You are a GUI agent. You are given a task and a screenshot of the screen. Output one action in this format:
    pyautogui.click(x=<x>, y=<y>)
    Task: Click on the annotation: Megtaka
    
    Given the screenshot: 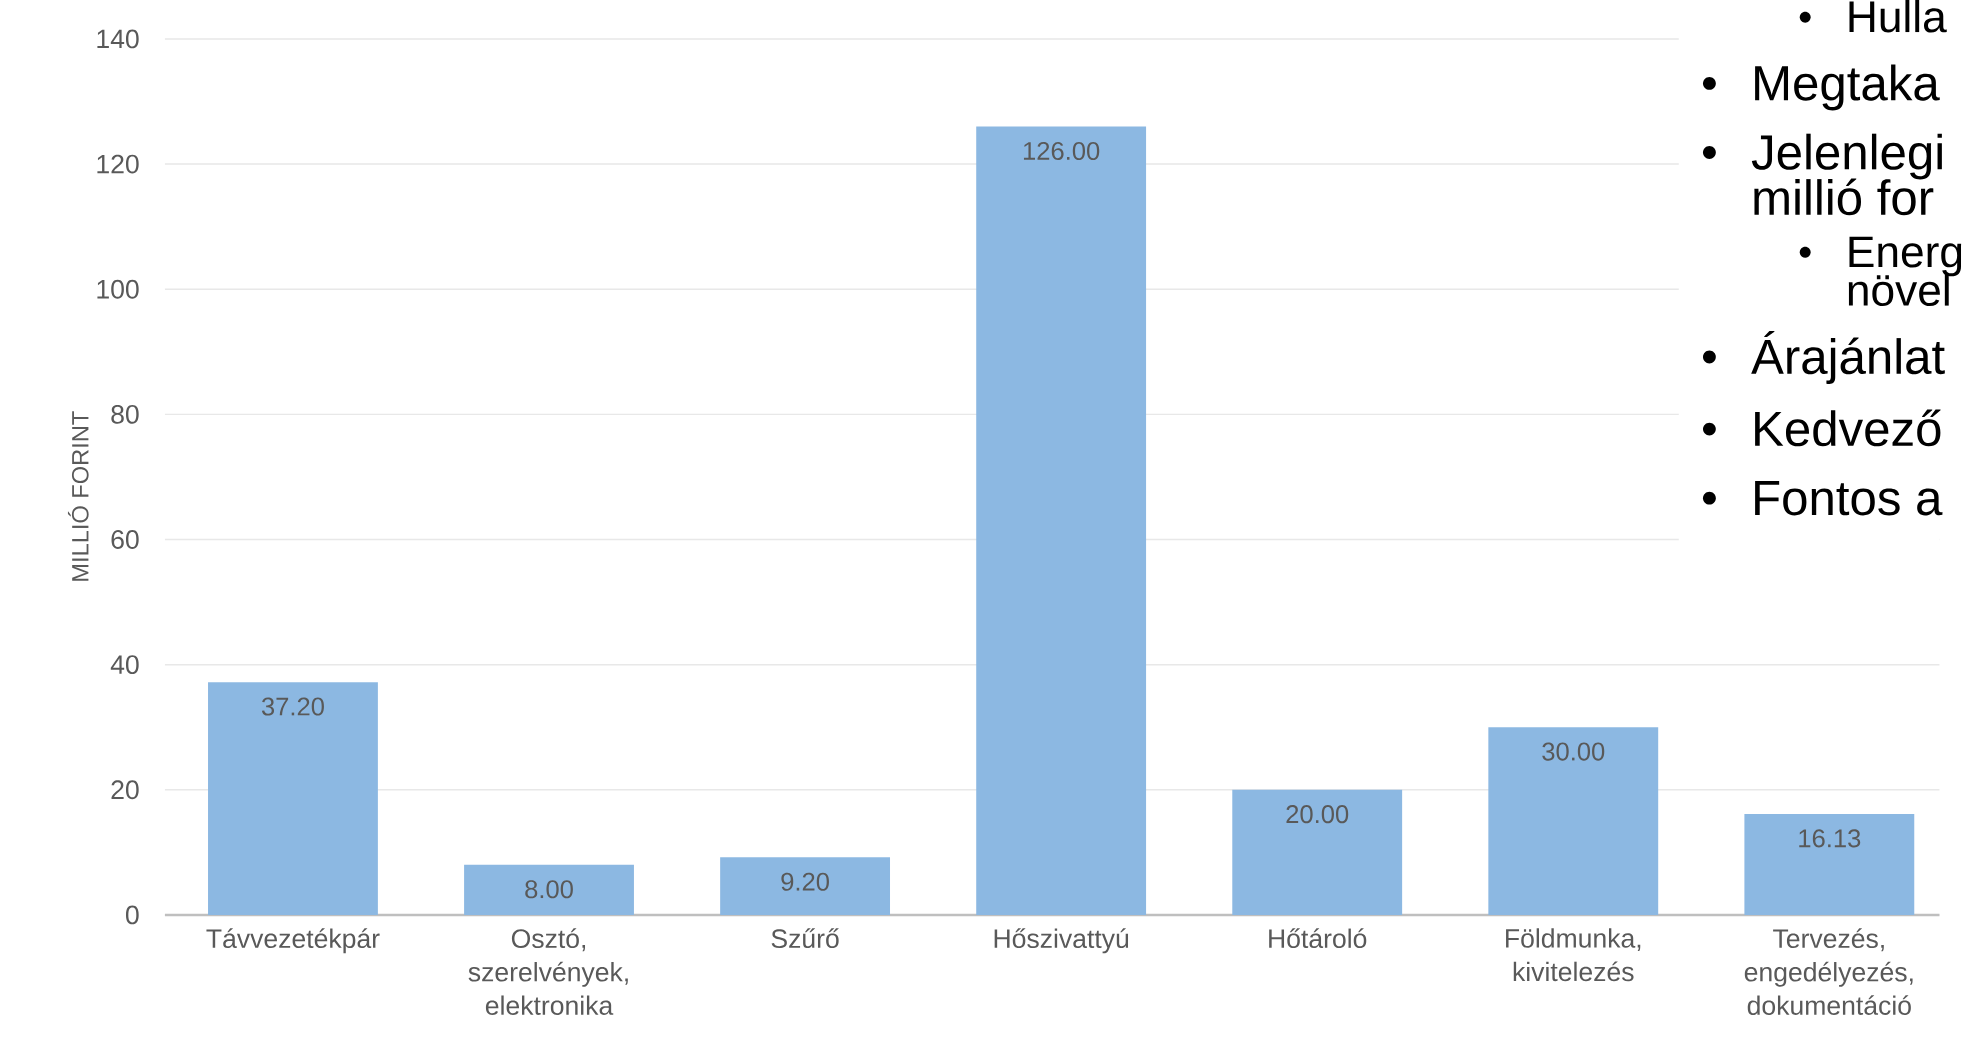 What is the action you would take?
    pyautogui.click(x=1847, y=87)
    